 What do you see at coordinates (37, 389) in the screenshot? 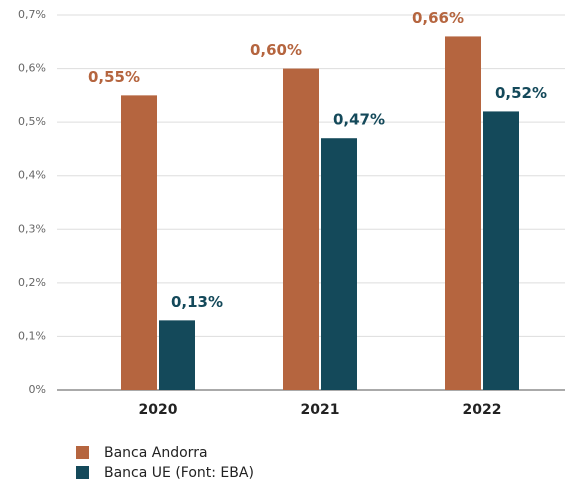
I see `y-tick-label: 0%` at bounding box center [37, 389].